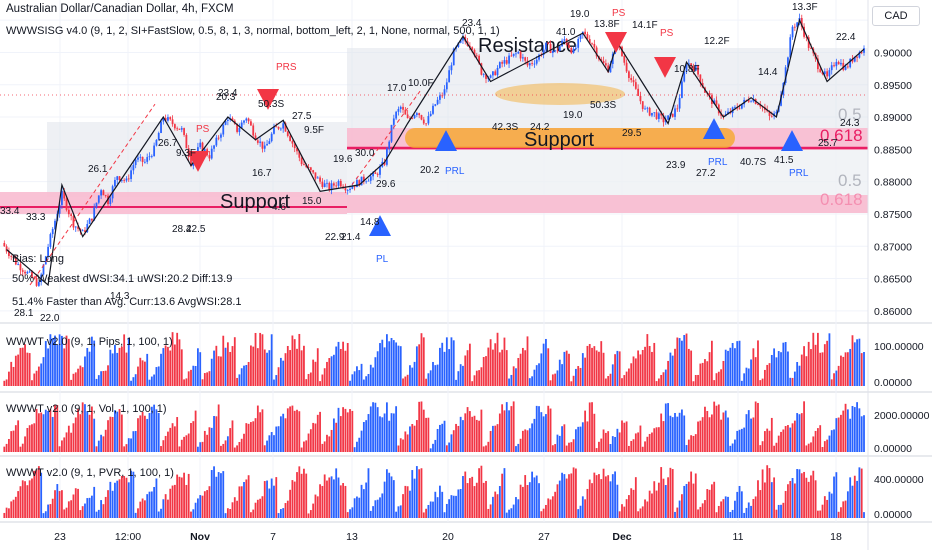 Image resolution: width=932 pixels, height=550 pixels. I want to click on buy-signal-icon, so click(792, 140).